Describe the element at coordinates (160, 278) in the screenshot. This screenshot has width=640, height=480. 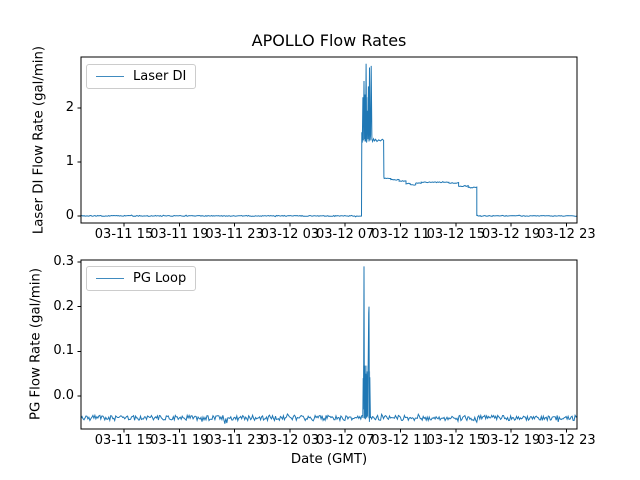
I see `legend-label: PG Loop` at that location.